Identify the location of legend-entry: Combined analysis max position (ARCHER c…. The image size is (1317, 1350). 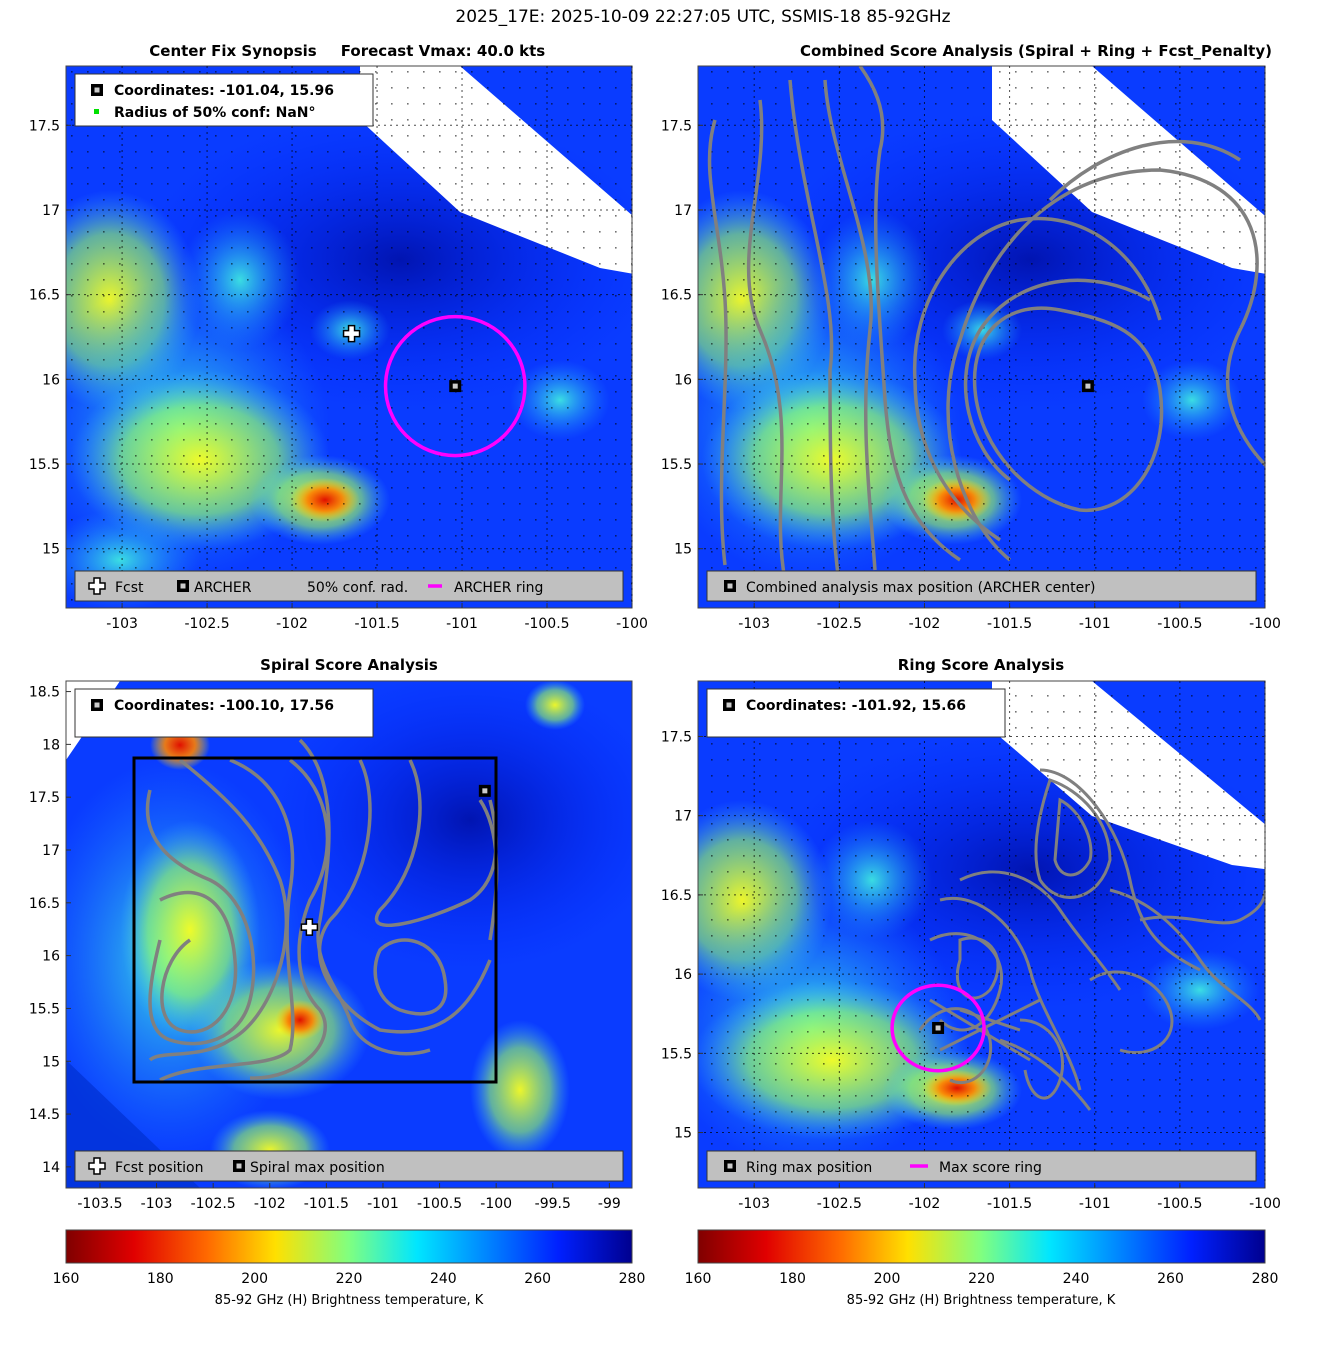
(920, 588).